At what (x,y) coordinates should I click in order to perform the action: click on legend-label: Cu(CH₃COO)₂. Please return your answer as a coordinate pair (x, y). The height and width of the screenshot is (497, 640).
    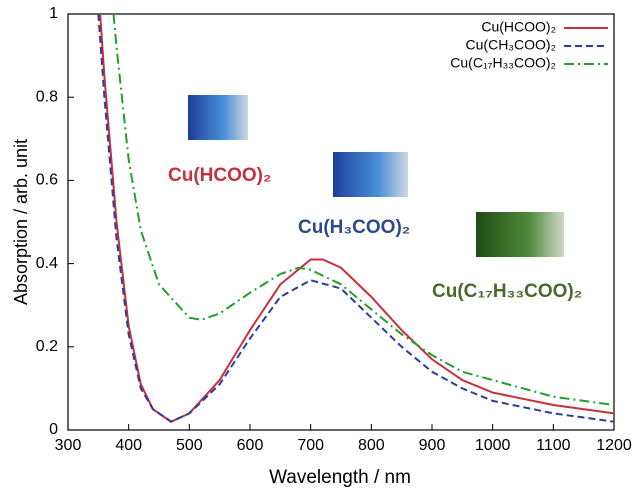
    Looking at the image, I should click on (511, 45).